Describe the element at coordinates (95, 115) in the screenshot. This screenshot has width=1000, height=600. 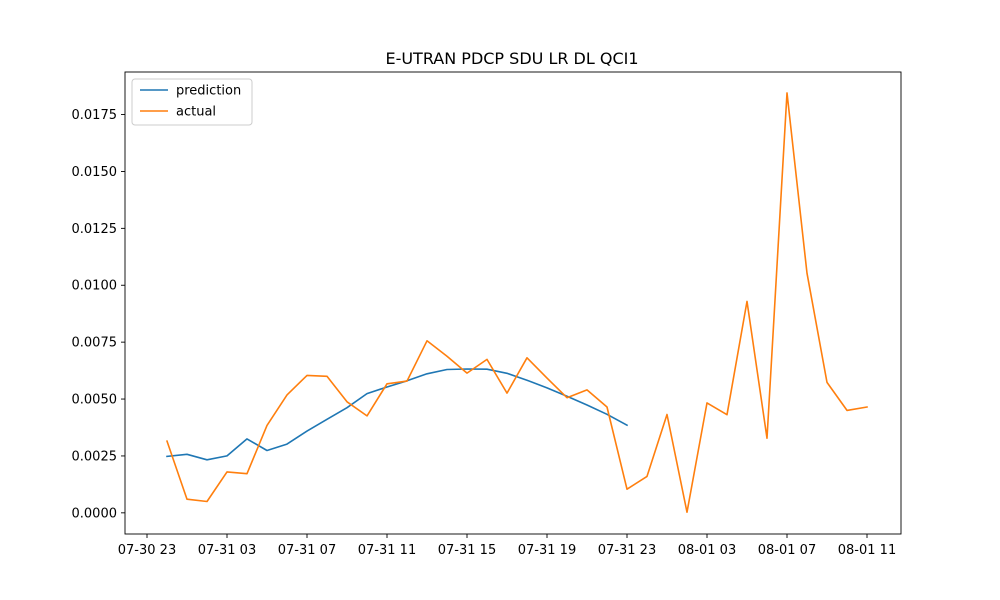
I see `y-tick-label: 0.0175` at that location.